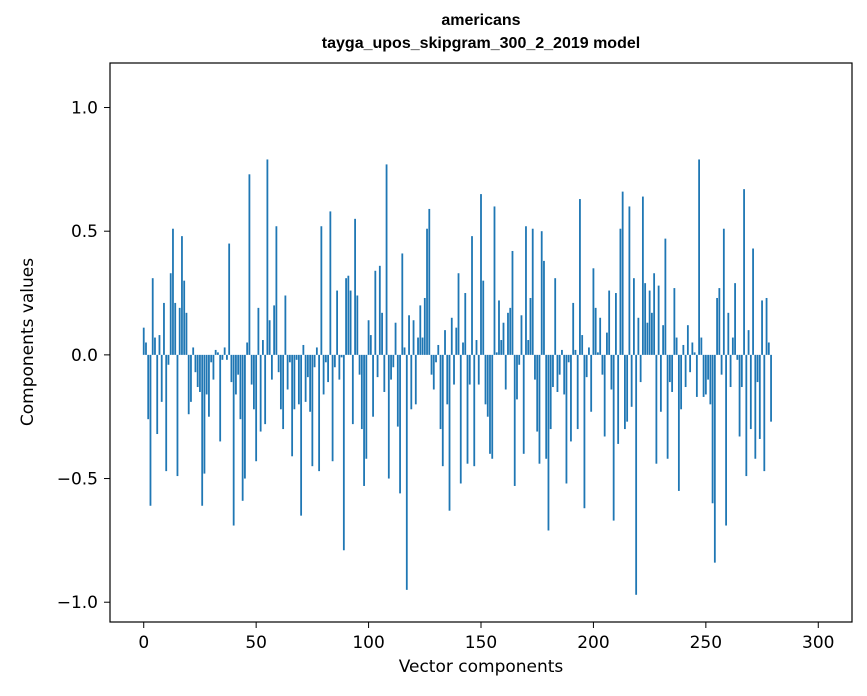  What do you see at coordinates (28, 342) in the screenshot?
I see `y-axis-label: Components values` at bounding box center [28, 342].